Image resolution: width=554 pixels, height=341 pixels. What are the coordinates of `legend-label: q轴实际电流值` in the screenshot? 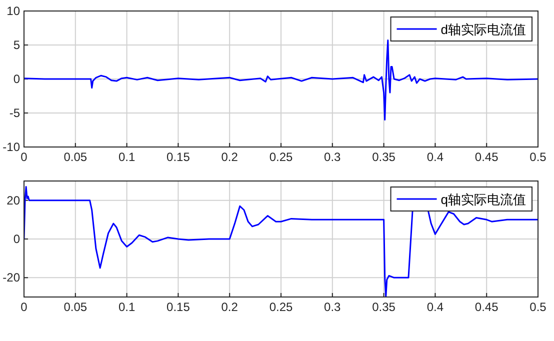 It's located at (483, 199).